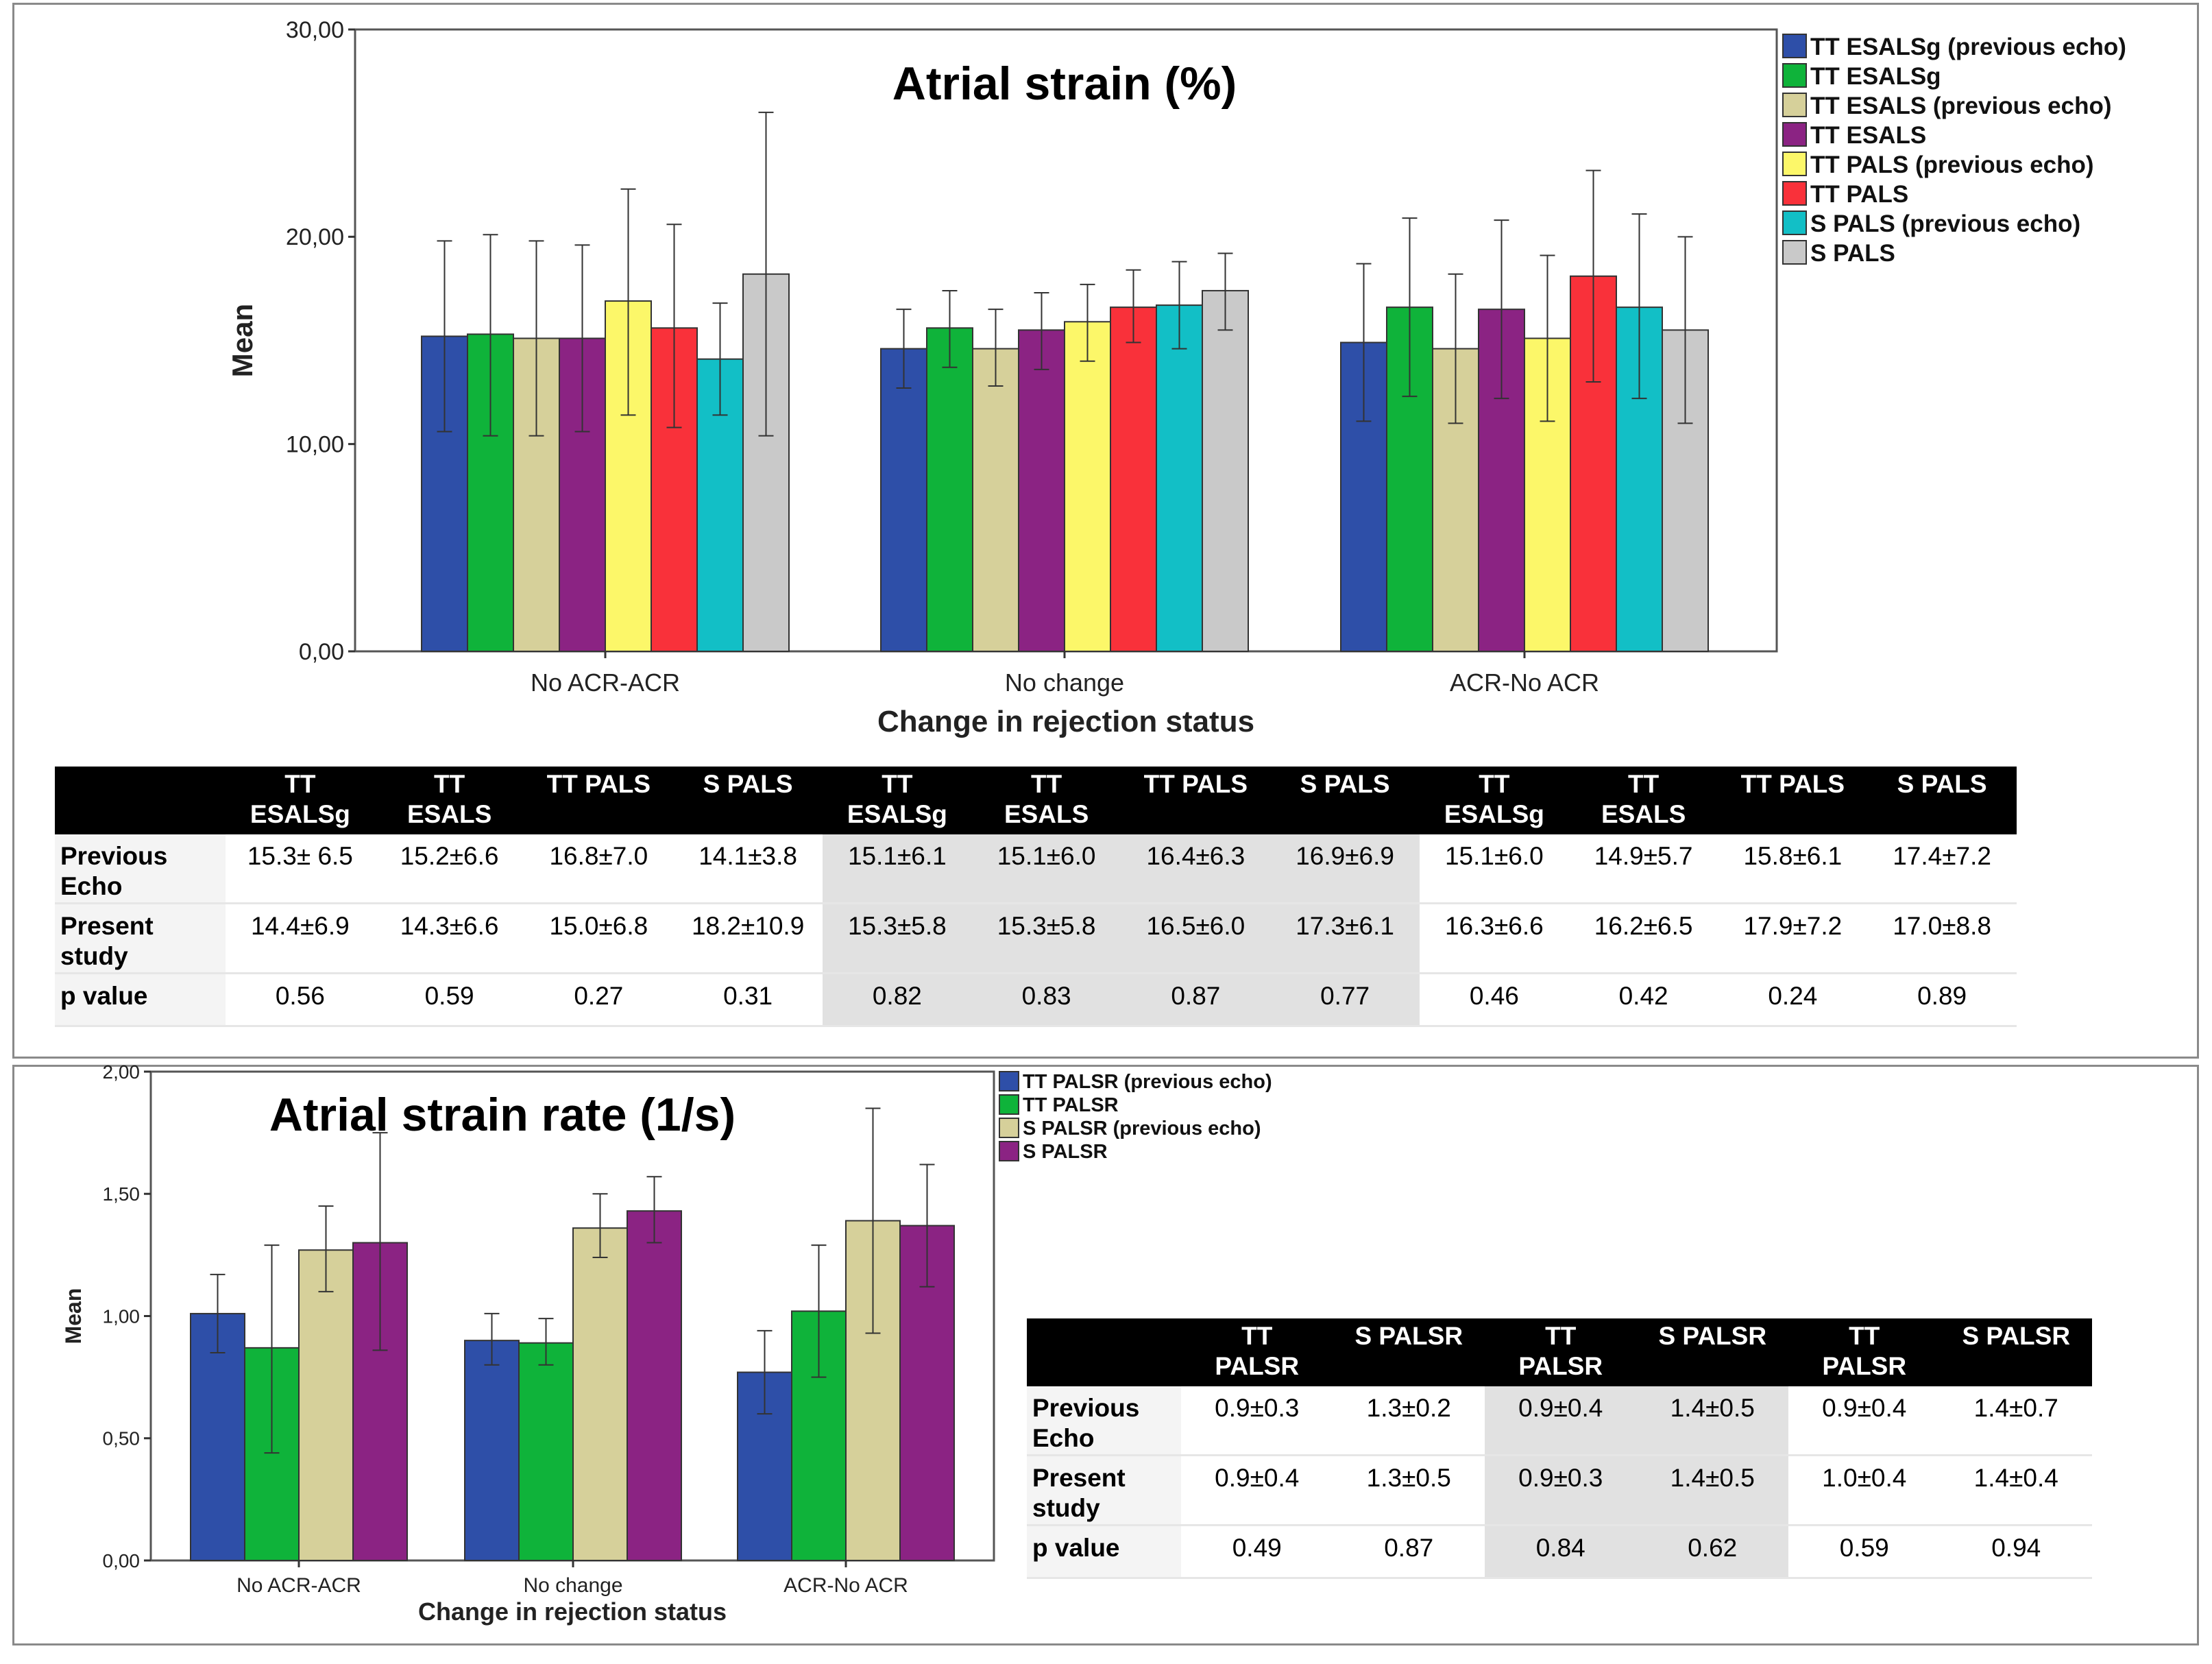 The width and height of the screenshot is (2212, 1664). What do you see at coordinates (1257, 1490) in the screenshot?
I see `table-cell: 0.9±0.4` at bounding box center [1257, 1490].